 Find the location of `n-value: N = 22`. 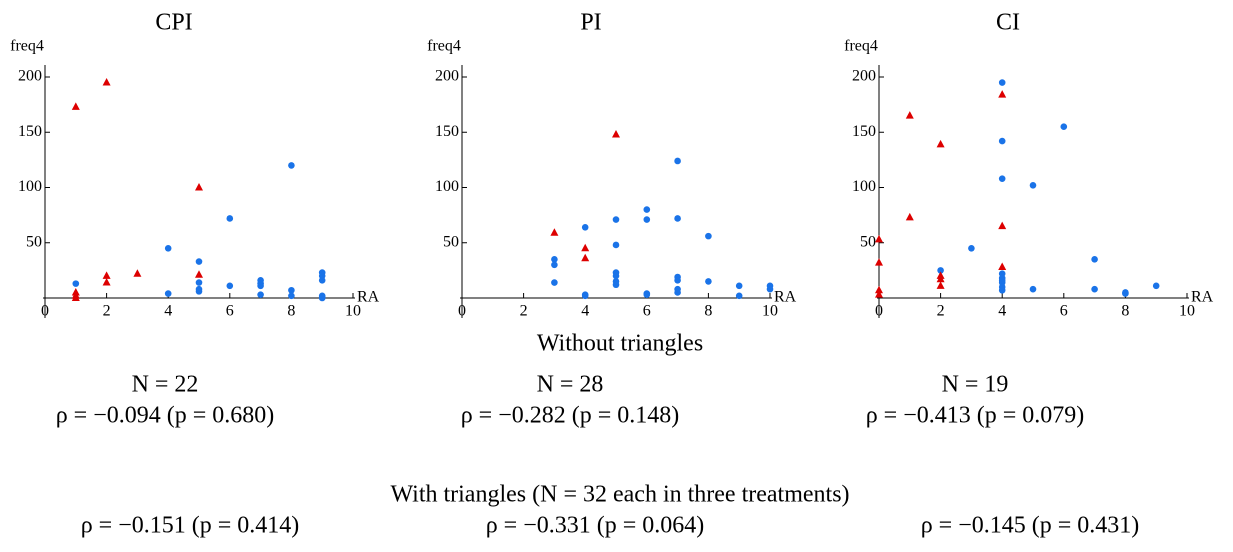

n-value: N = 22 is located at coordinates (165, 385).